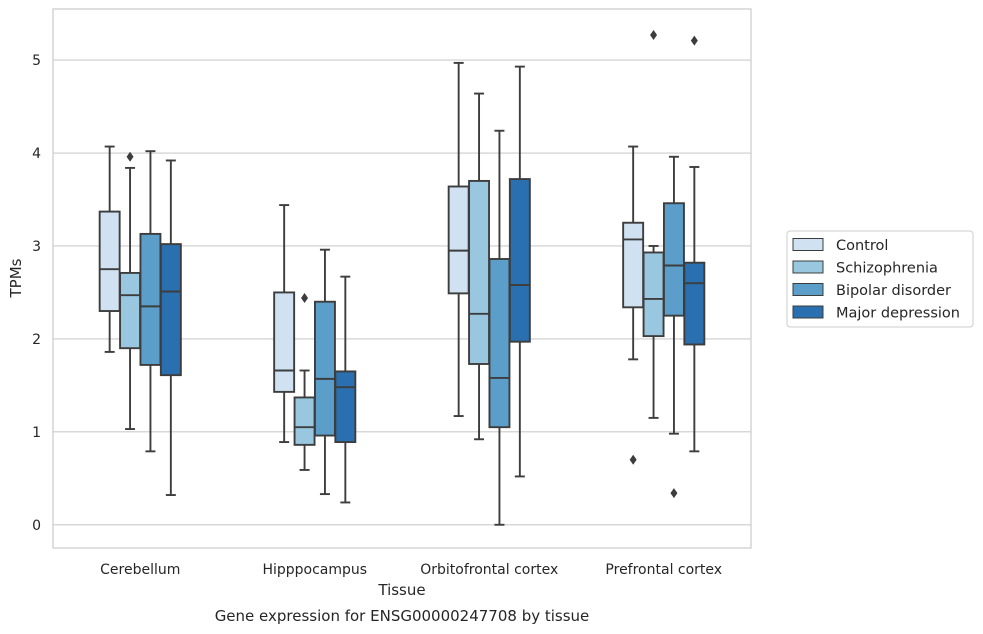  What do you see at coordinates (36, 340) in the screenshot?
I see `y-tick-label: 2` at bounding box center [36, 340].